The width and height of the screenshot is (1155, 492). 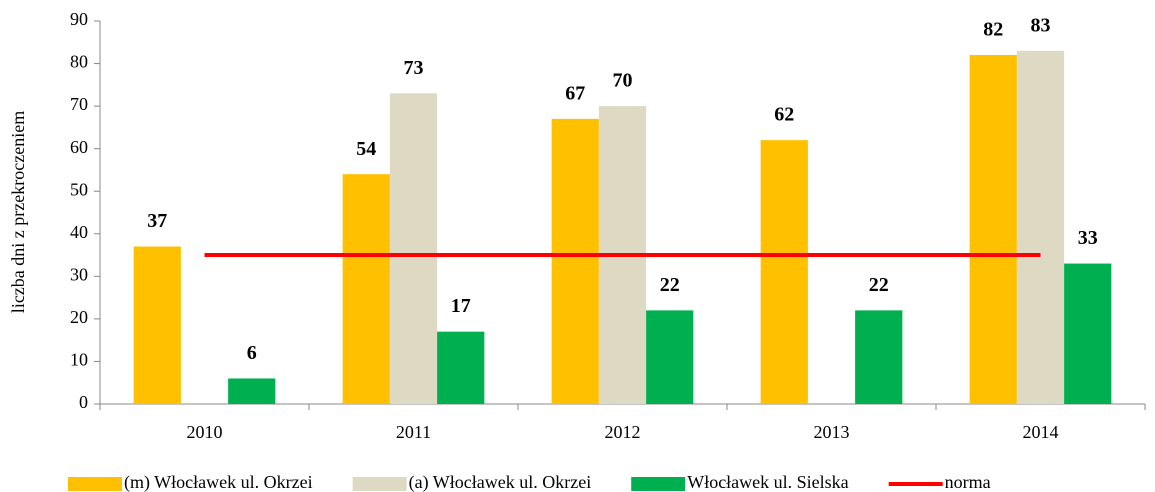 I want to click on y-tick-label: 80, so click(x=79, y=62).